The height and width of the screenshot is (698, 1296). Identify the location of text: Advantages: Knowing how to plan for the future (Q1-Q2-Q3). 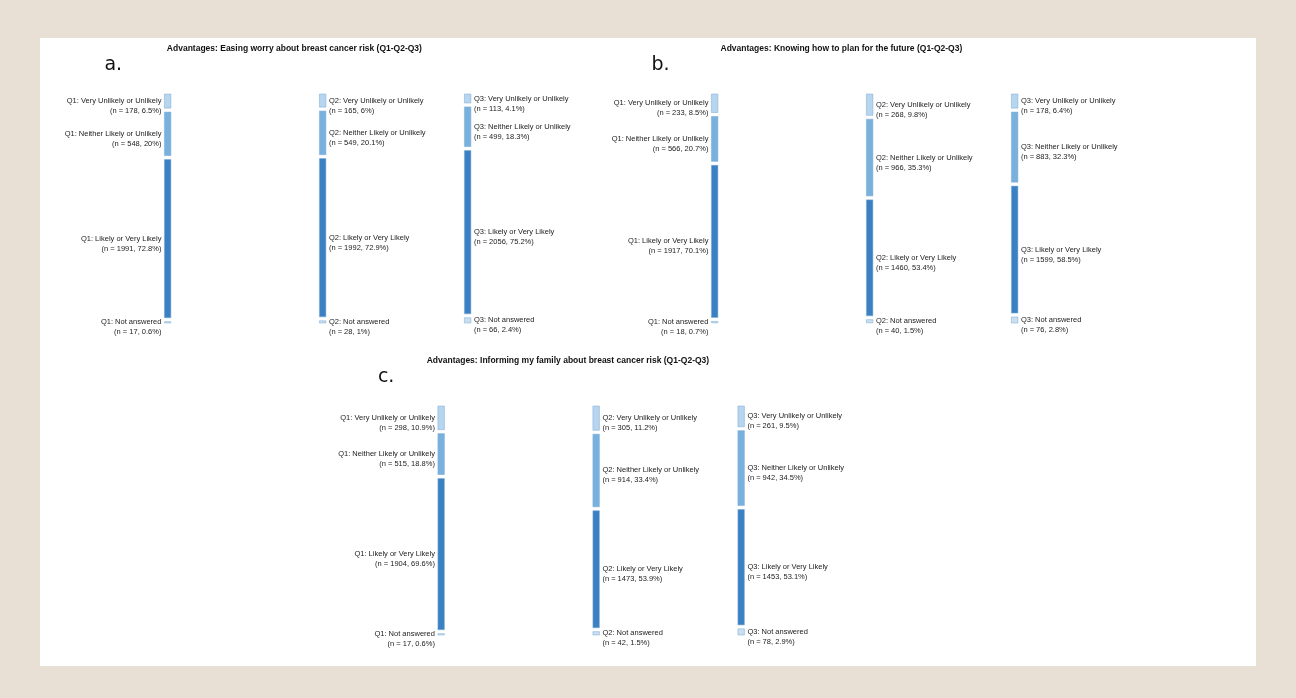
(841, 48).